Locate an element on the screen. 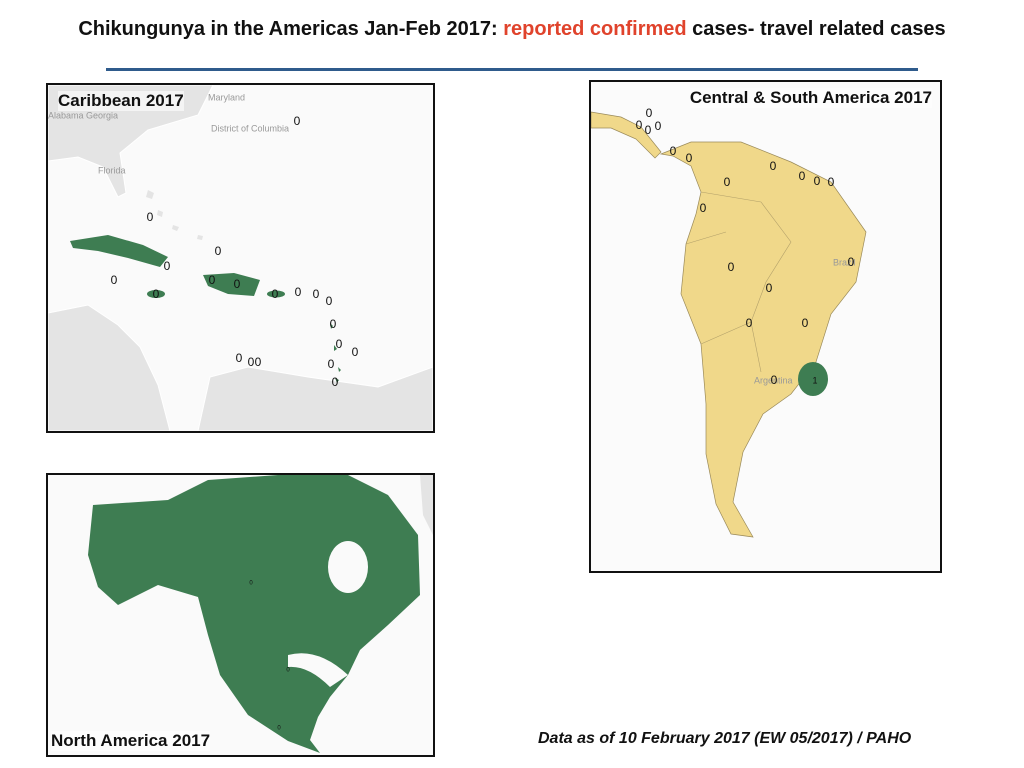 This screenshot has width=1024, height=768. south-america is located at coordinates (763, 339).